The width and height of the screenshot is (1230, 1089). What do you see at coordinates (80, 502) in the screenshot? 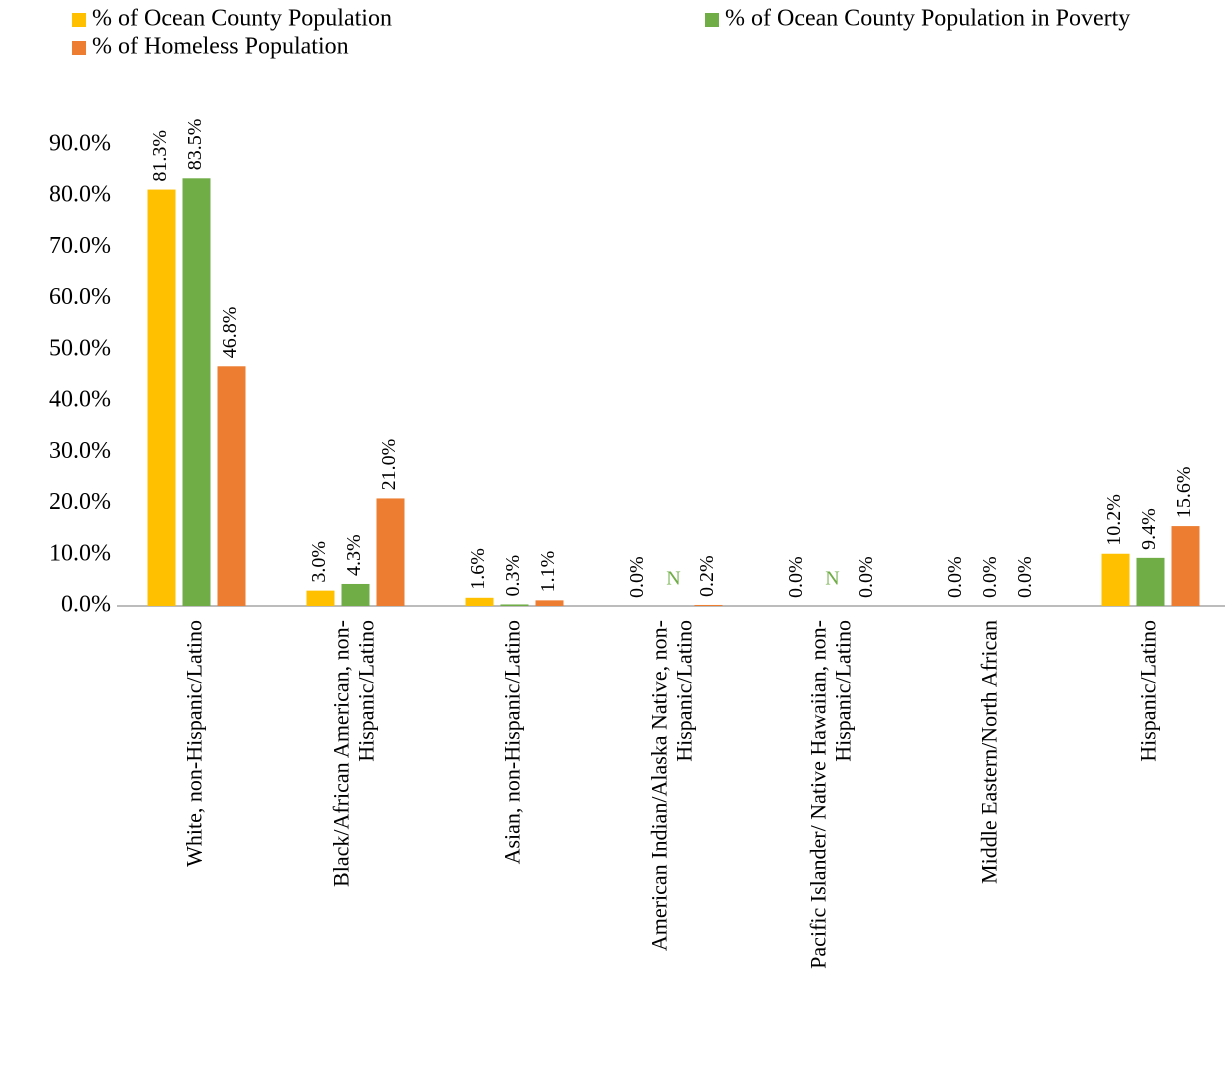
I see `y-tick-label: 20.0%` at bounding box center [80, 502].